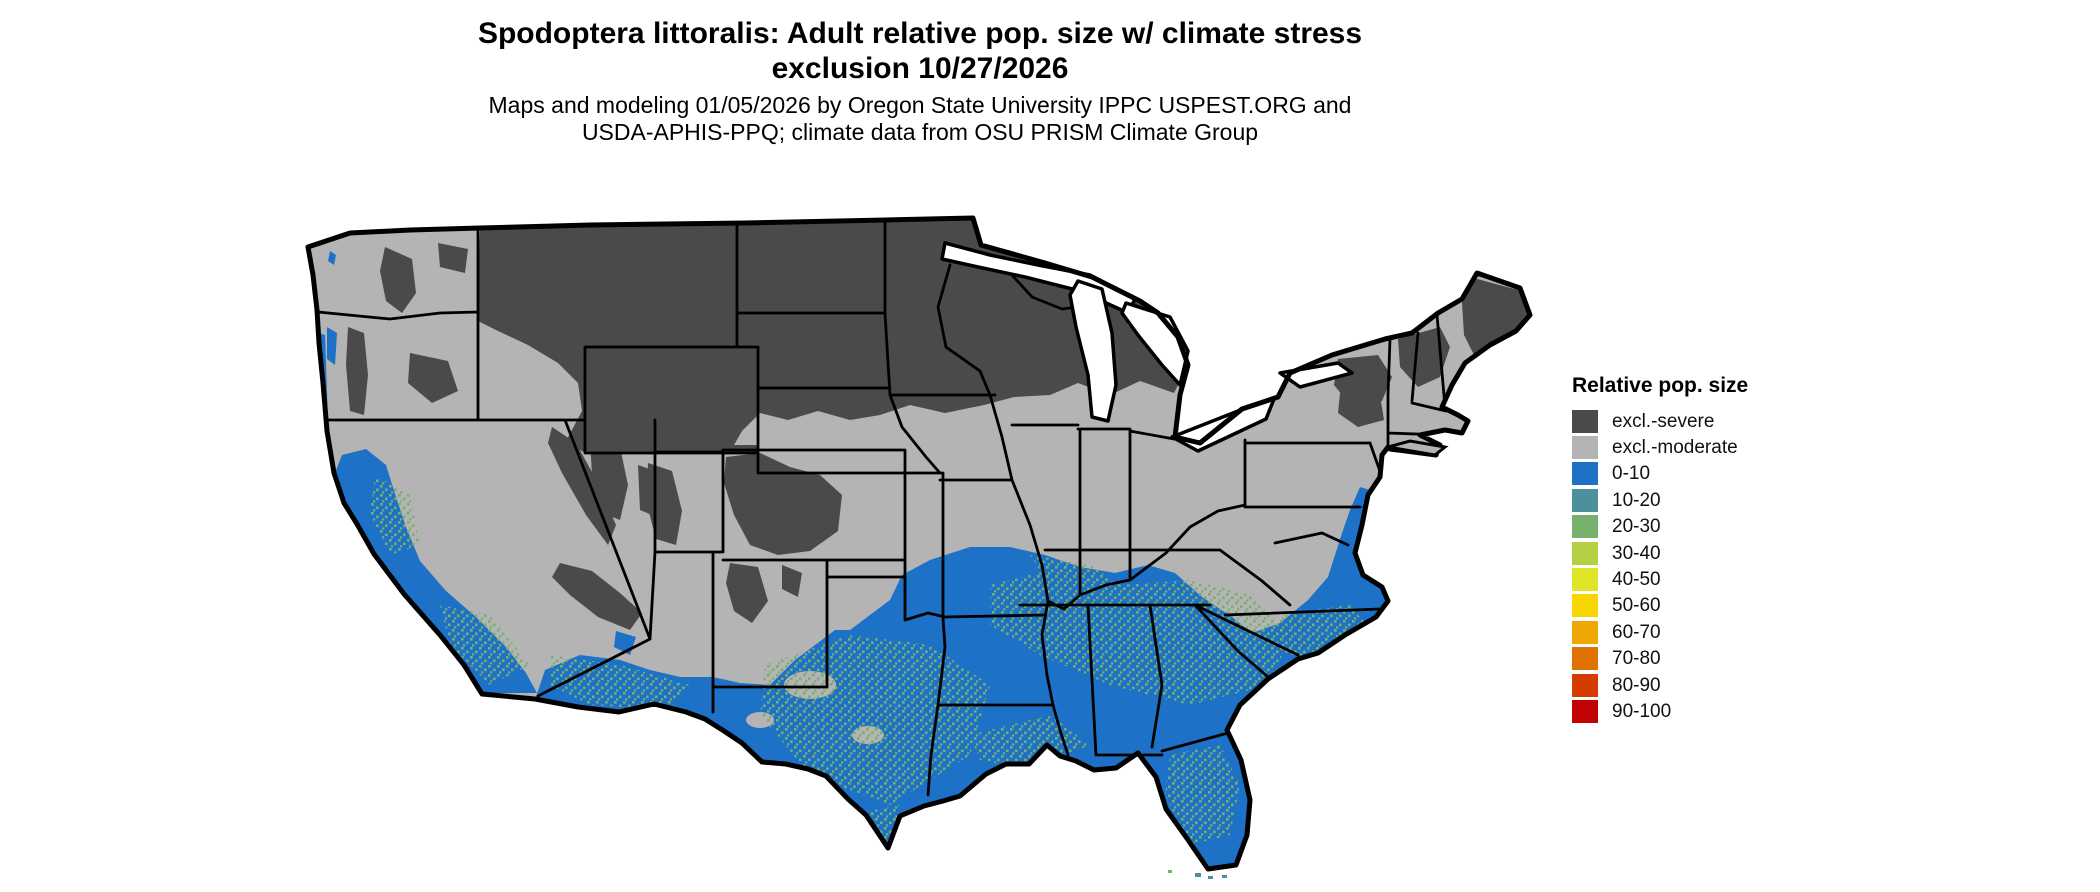 Image resolution: width=2100 pixels, height=892 pixels. I want to click on legend-row: excl.-moderate, so click(1722, 447).